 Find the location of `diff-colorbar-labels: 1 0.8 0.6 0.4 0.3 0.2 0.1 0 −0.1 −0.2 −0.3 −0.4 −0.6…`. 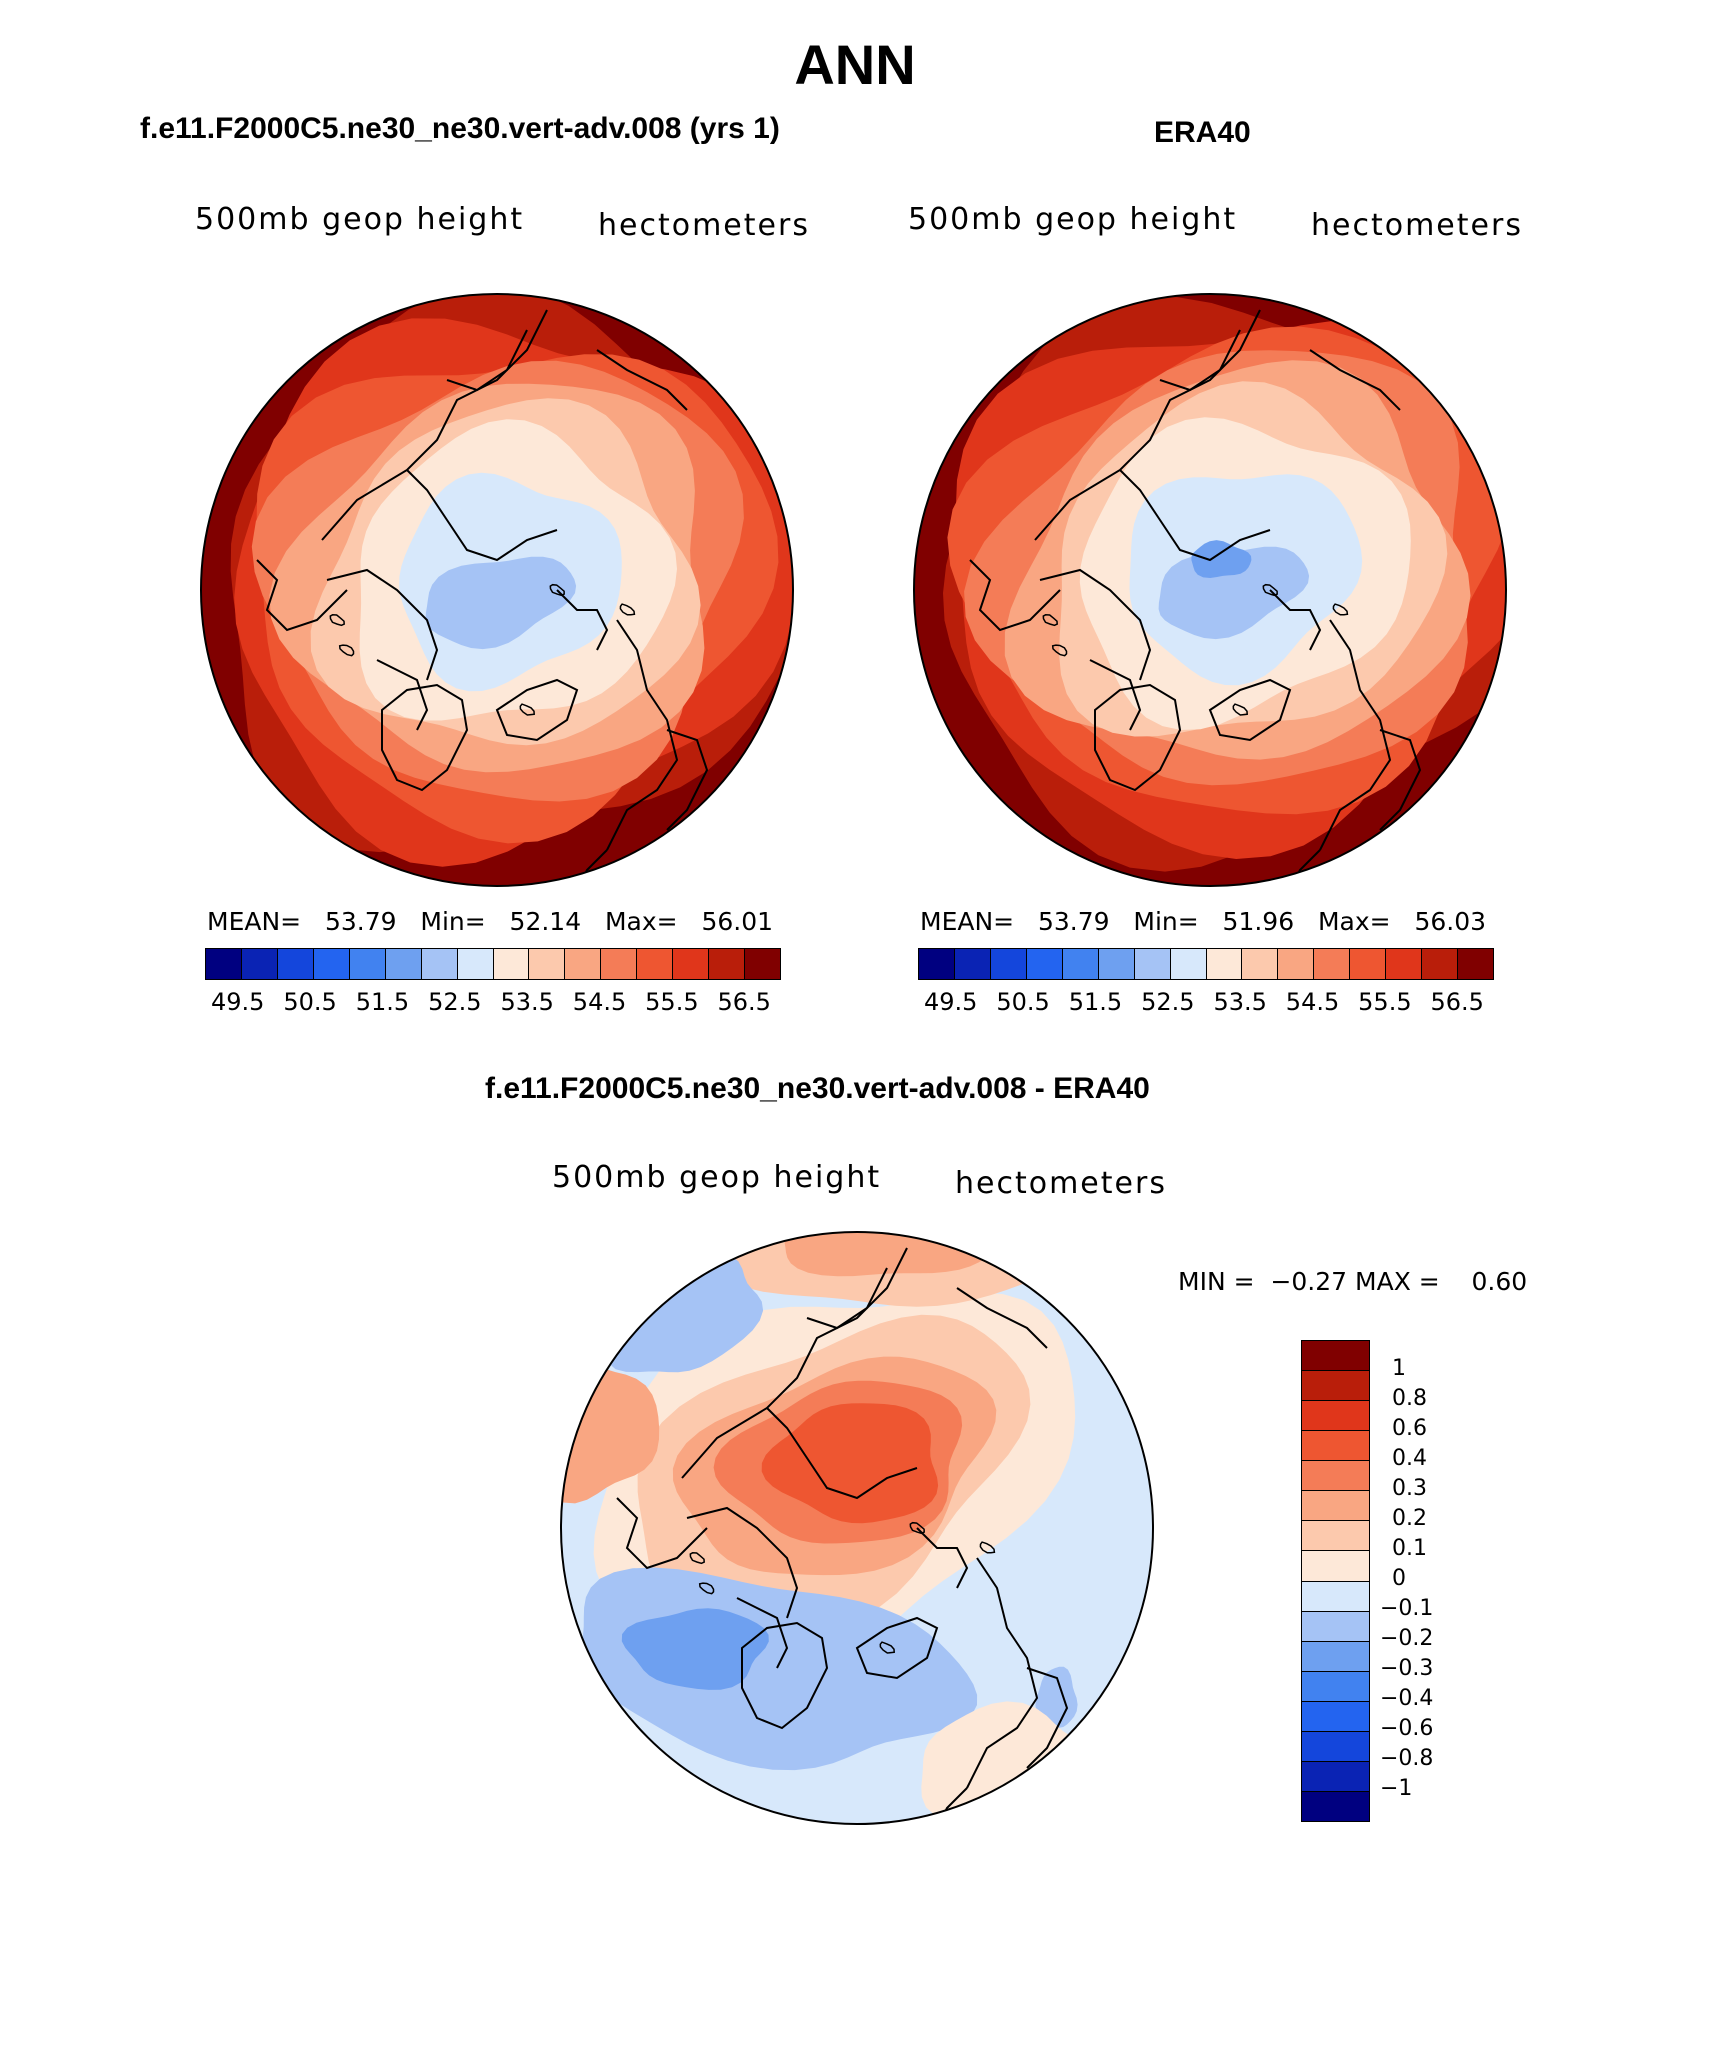

diff-colorbar-labels: 1 0.8 0.6 0.4 0.3 0.2 0.1 0 −0.1 −0.2 −0.3 −0.4 −0.6… is located at coordinates (1440, 1580).